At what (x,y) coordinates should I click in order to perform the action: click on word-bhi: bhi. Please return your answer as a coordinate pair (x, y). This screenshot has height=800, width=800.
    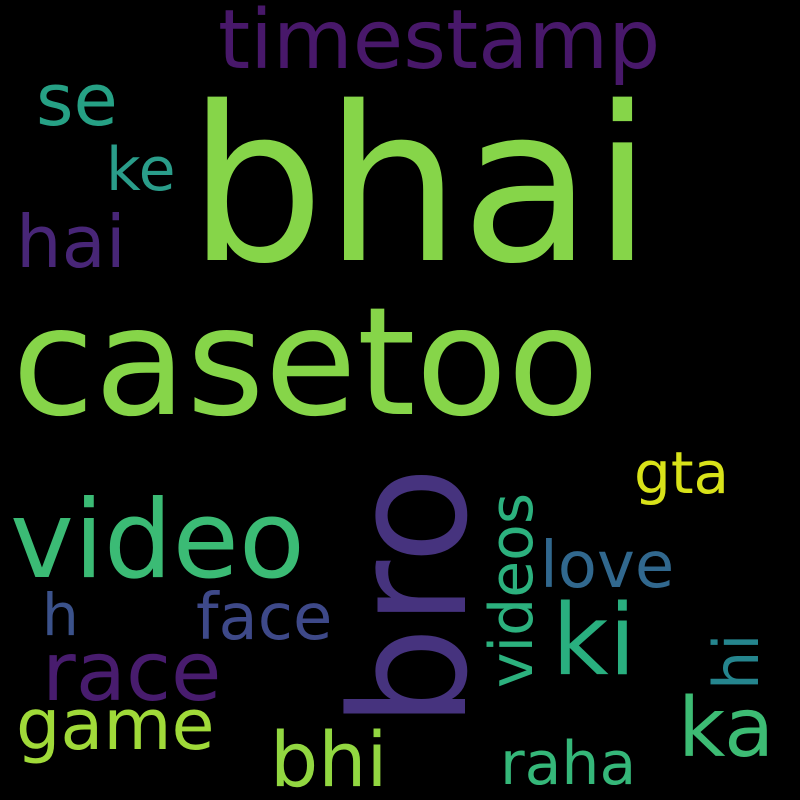
    Looking at the image, I should click on (329, 757).